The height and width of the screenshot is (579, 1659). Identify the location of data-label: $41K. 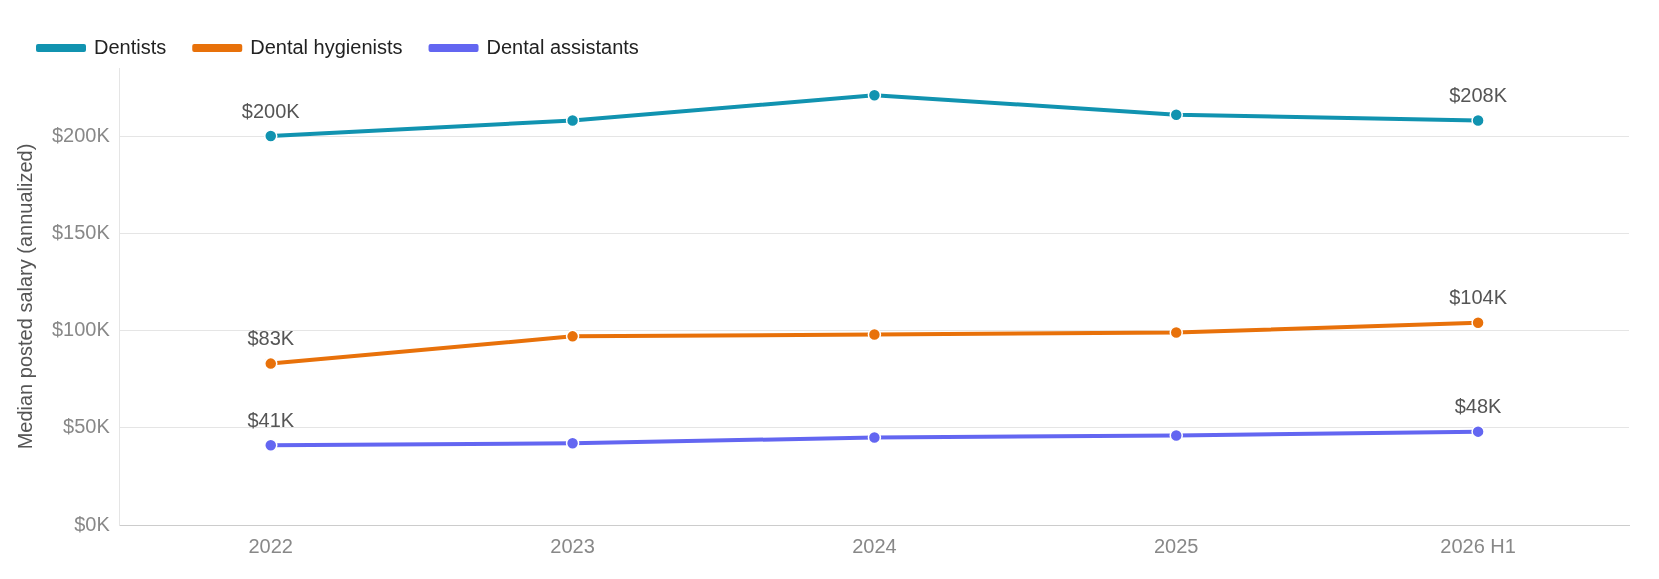
(271, 419).